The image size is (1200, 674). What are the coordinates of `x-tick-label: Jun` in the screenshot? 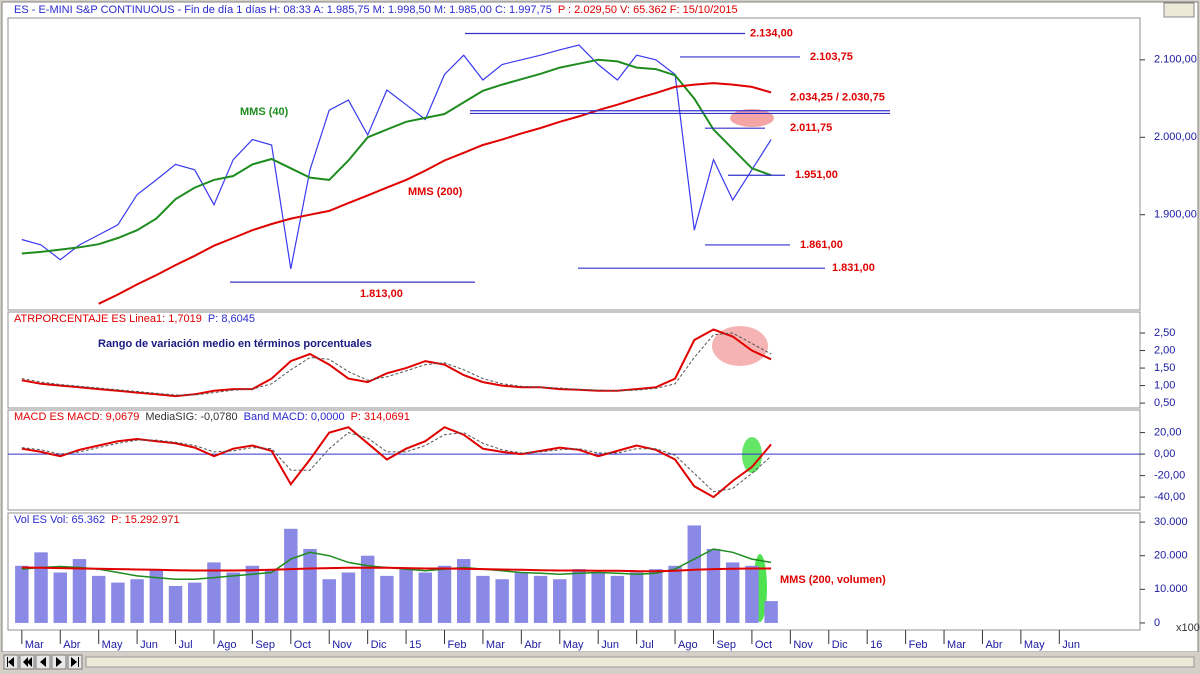 It's located at (610, 645).